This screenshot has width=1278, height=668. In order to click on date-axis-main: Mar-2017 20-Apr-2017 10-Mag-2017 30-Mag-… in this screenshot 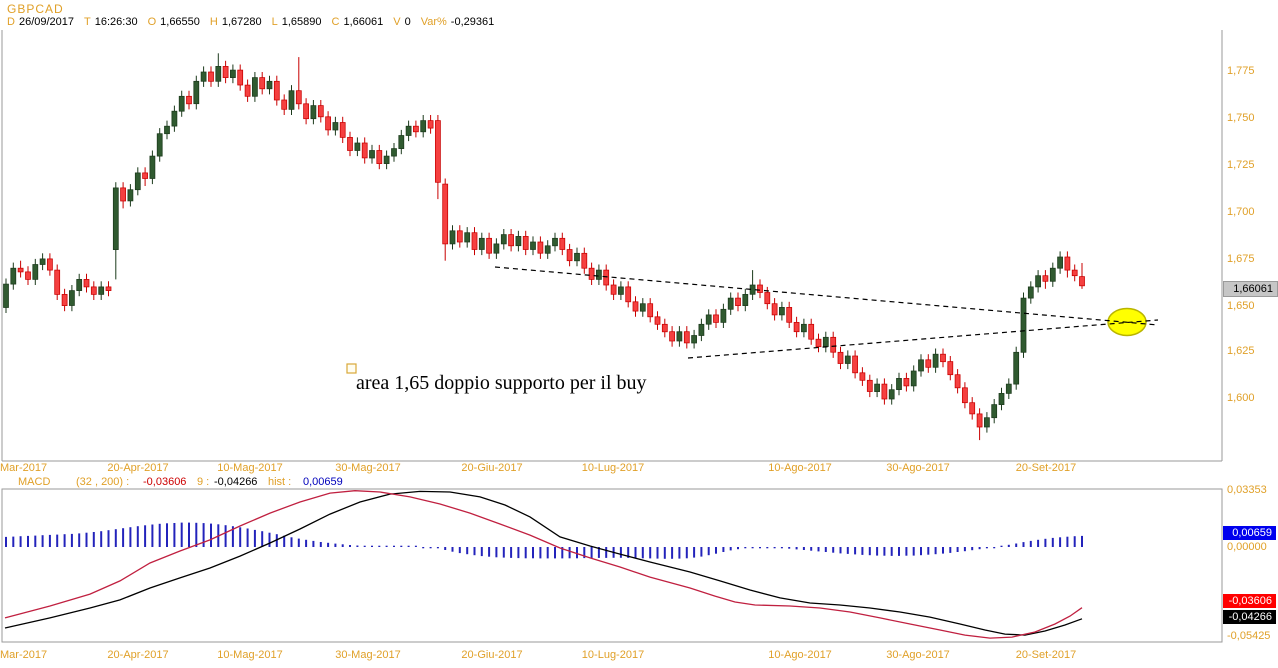, I will do `click(639, 468)`.